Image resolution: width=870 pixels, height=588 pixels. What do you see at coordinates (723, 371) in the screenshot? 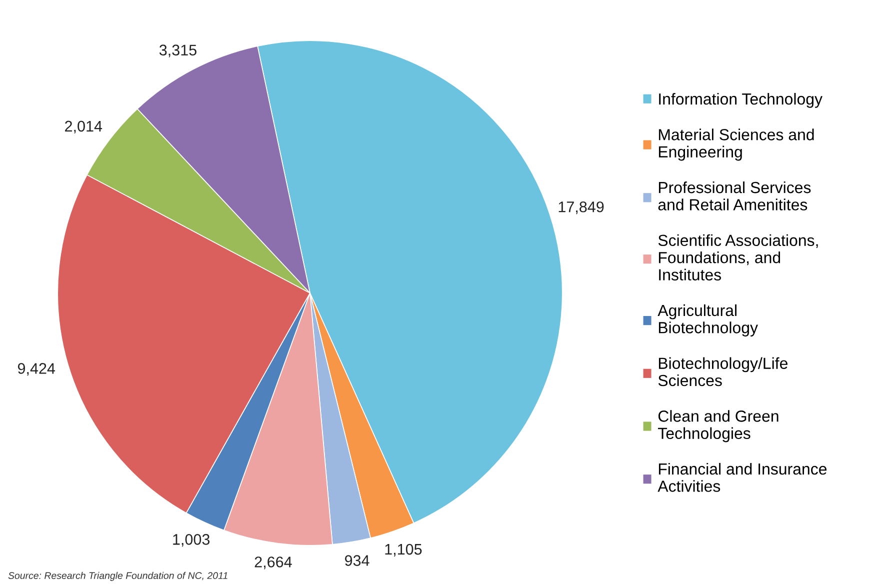
I see `legend-label: Biotechnology/Life Sciences` at bounding box center [723, 371].